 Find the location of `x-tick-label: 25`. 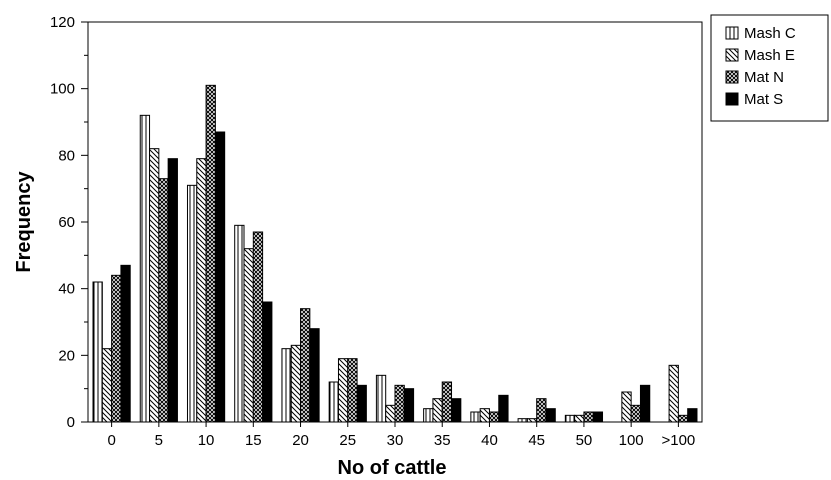

x-tick-label: 25 is located at coordinates (347, 440).